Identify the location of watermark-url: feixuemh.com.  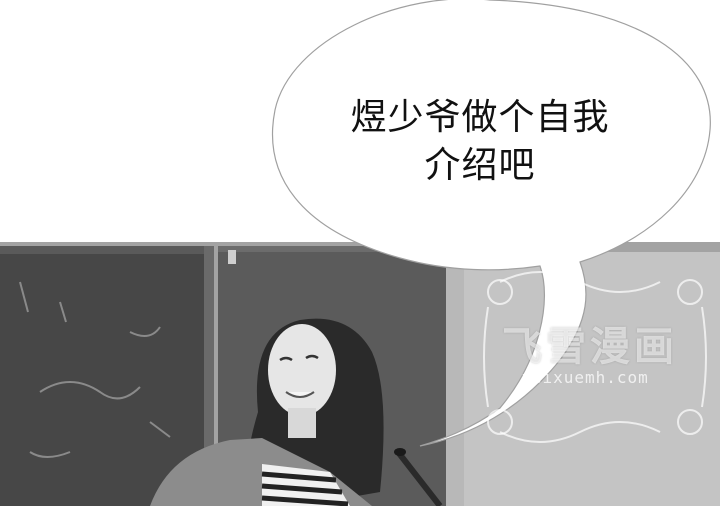
(585, 377).